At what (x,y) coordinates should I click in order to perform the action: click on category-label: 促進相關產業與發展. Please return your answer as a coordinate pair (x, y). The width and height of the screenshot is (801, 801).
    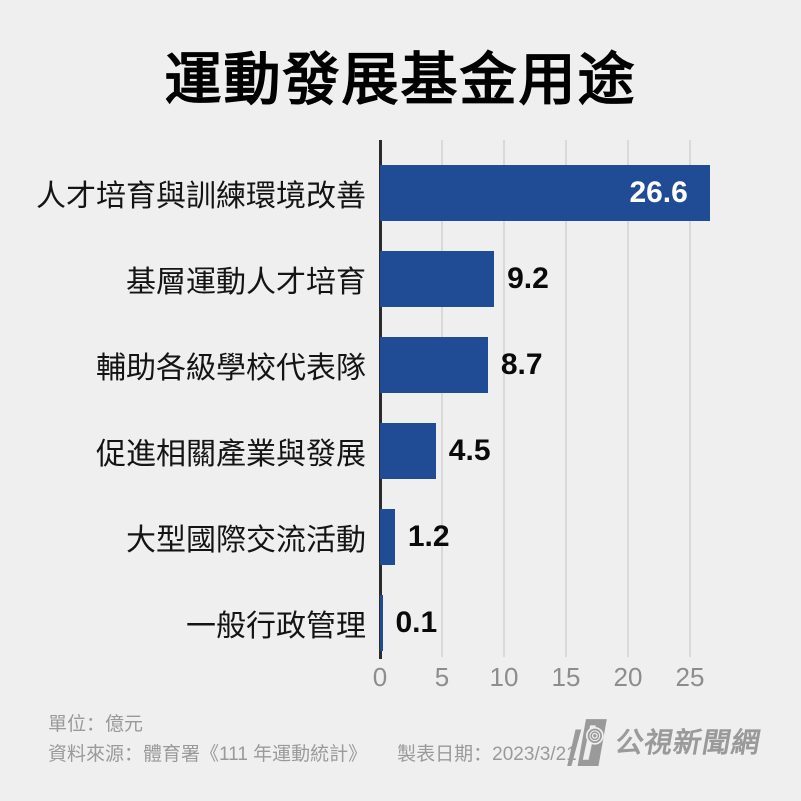
    Looking at the image, I should click on (231, 454).